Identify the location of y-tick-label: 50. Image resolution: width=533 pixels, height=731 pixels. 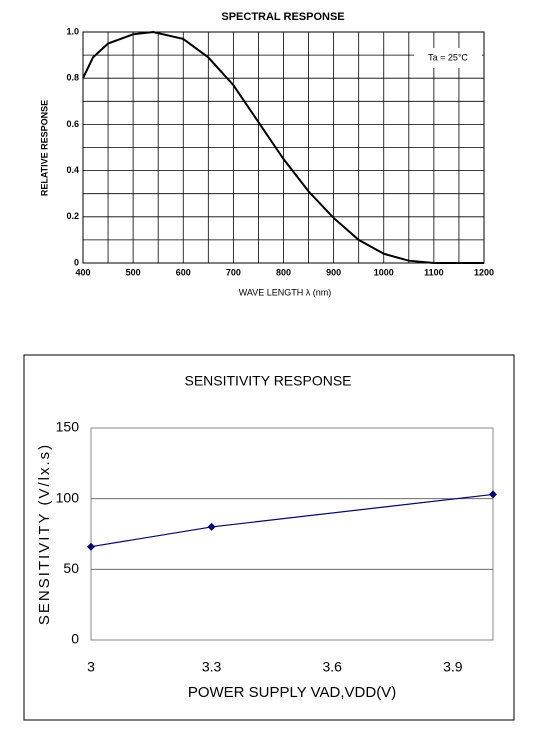
(71, 568).